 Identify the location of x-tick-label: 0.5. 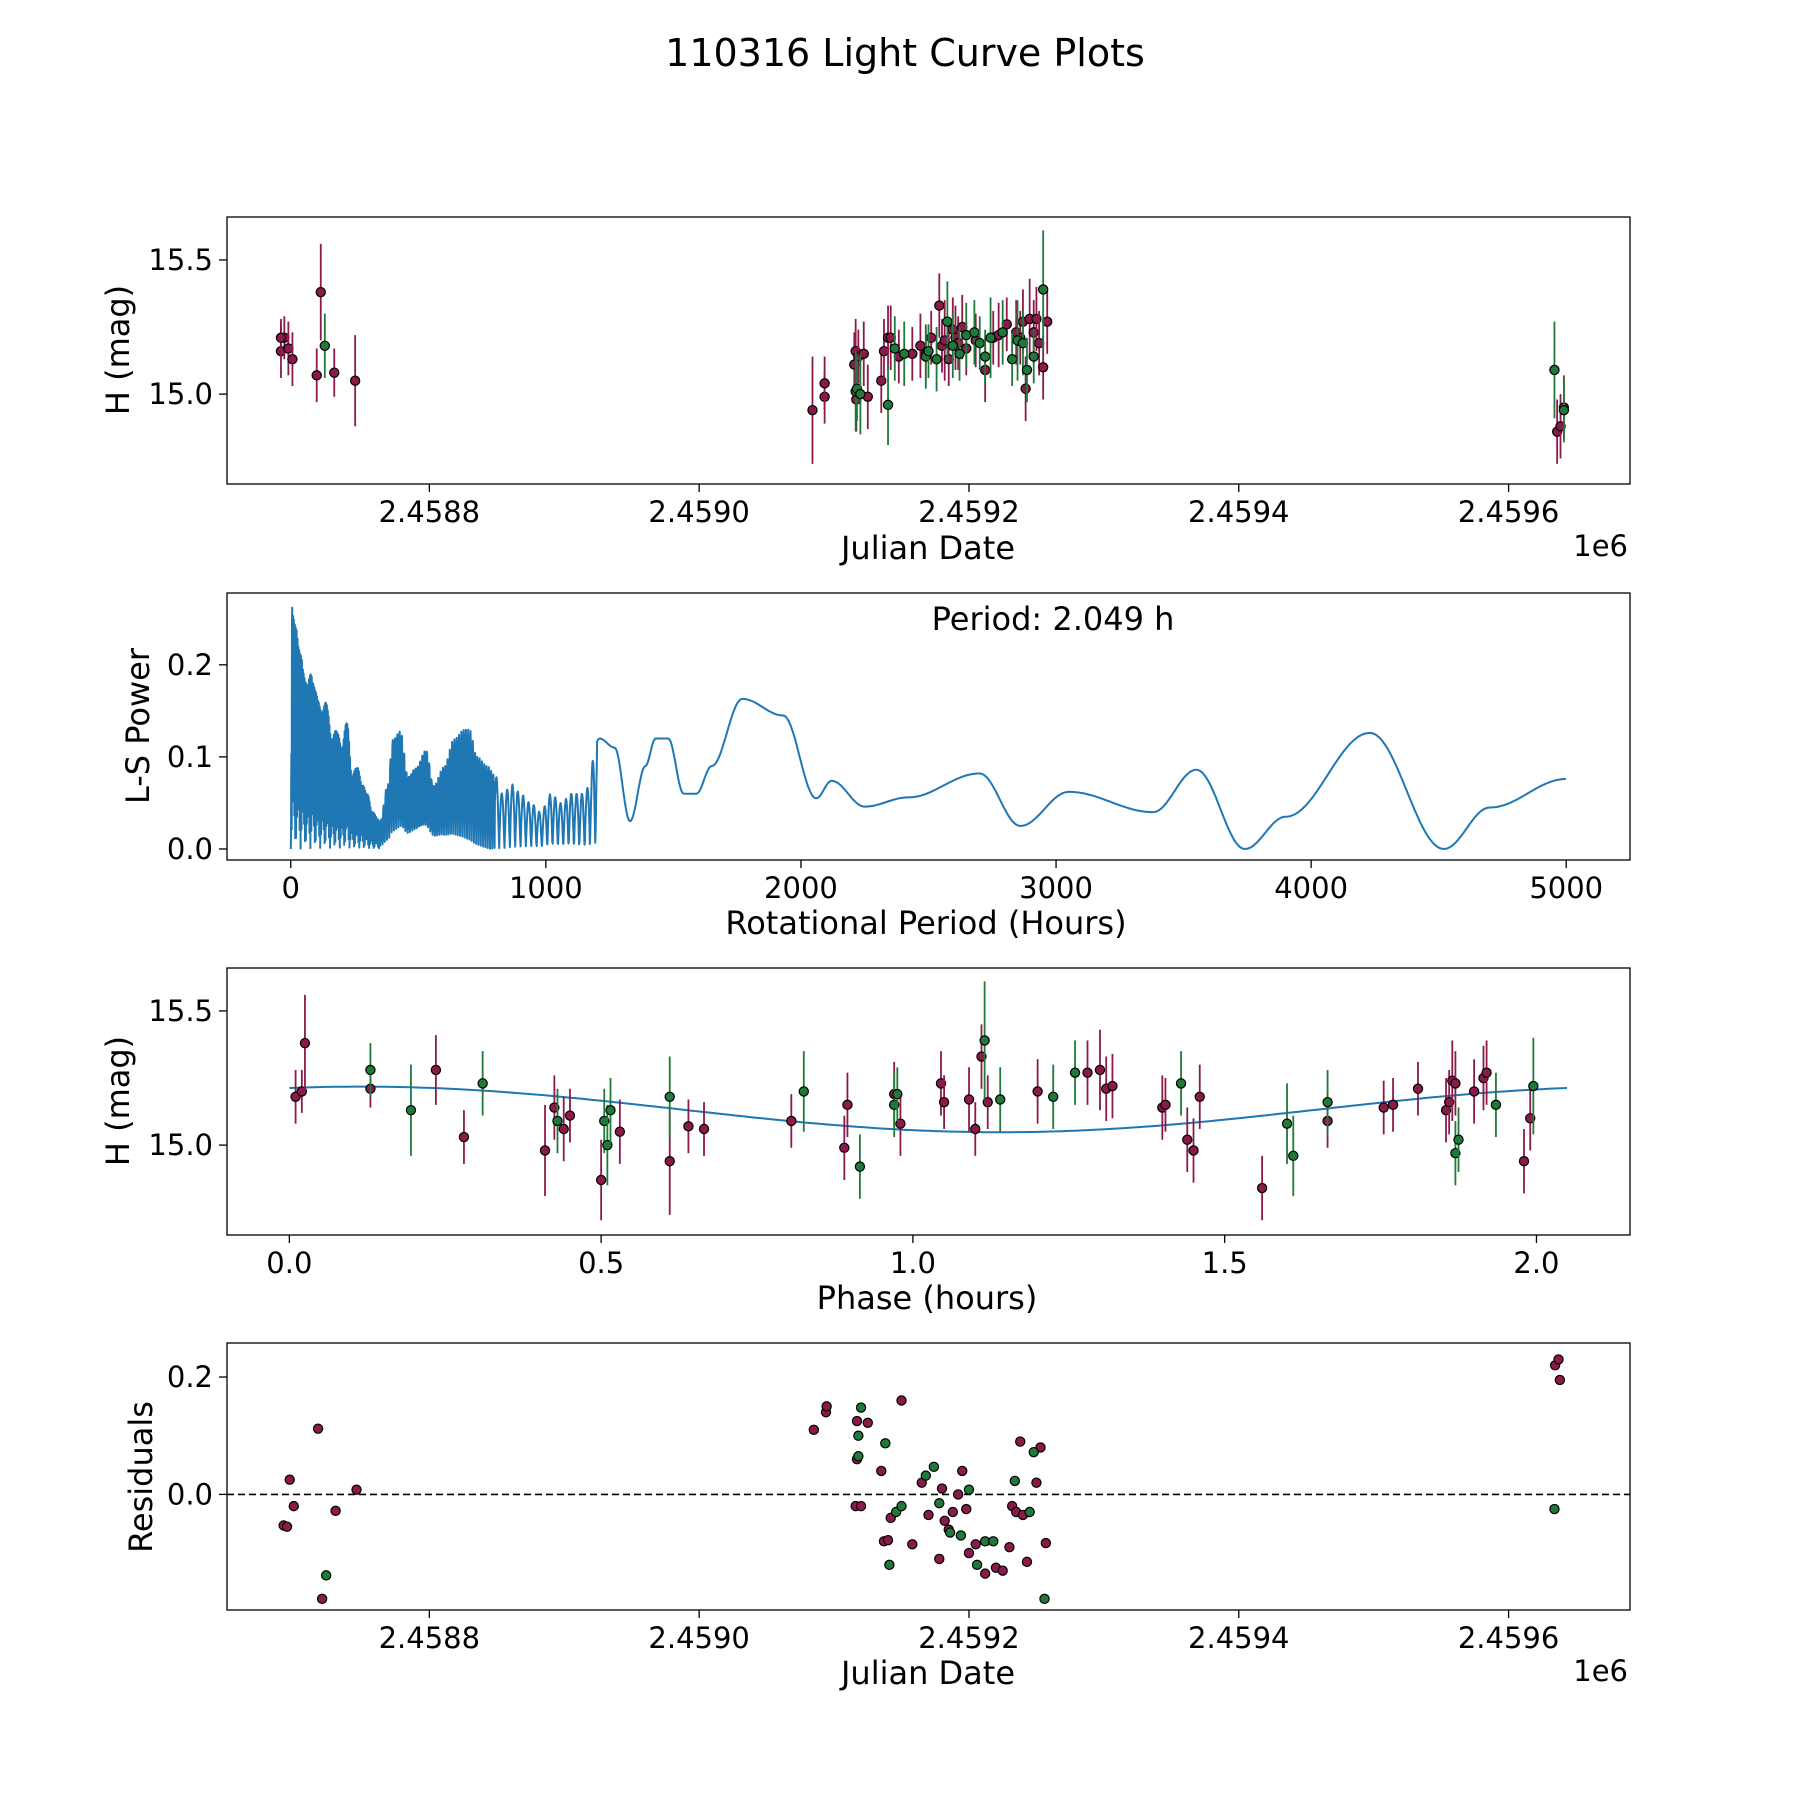
(601, 1263).